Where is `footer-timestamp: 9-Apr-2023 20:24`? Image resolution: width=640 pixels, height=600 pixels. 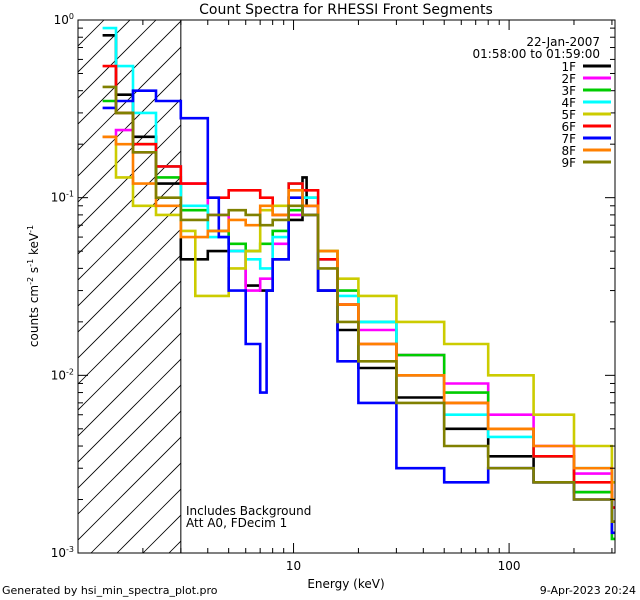 footer-timestamp: 9-Apr-2023 20:24 is located at coordinates (588, 590).